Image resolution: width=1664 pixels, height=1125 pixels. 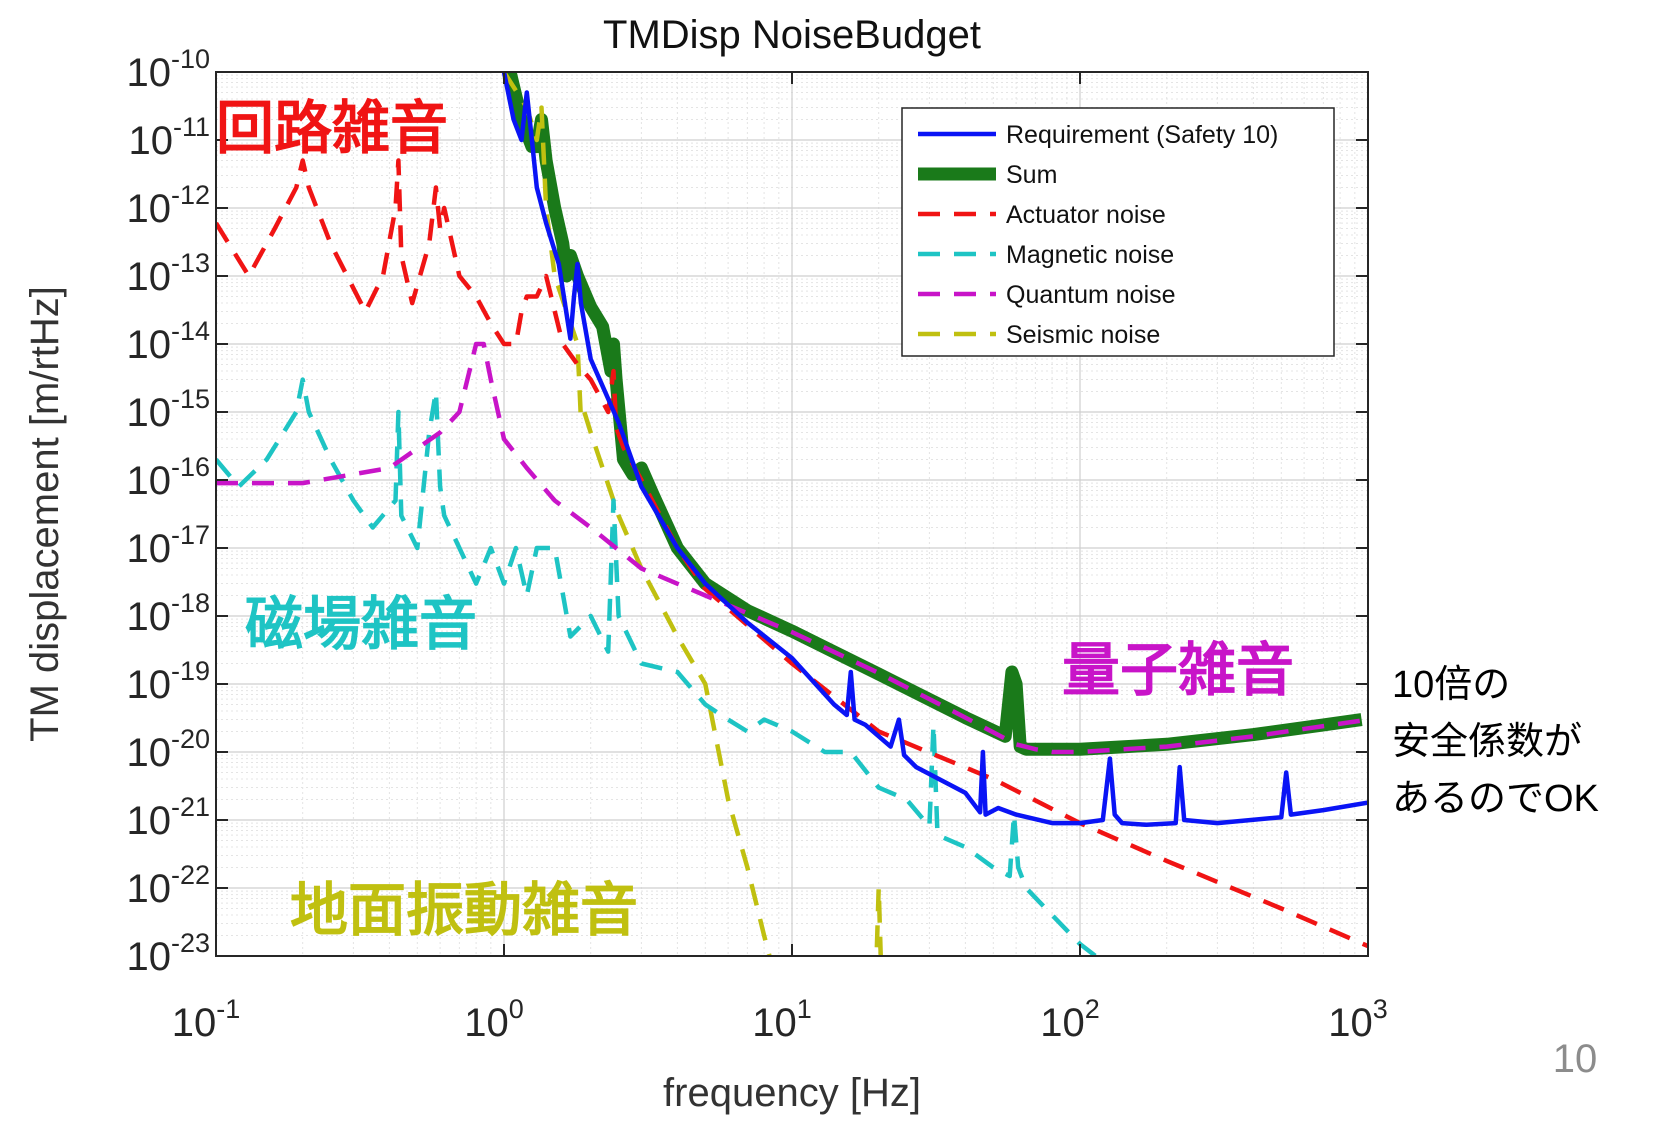 What do you see at coordinates (168, 341) in the screenshot?
I see `y-tick-label: 10-14` at bounding box center [168, 341].